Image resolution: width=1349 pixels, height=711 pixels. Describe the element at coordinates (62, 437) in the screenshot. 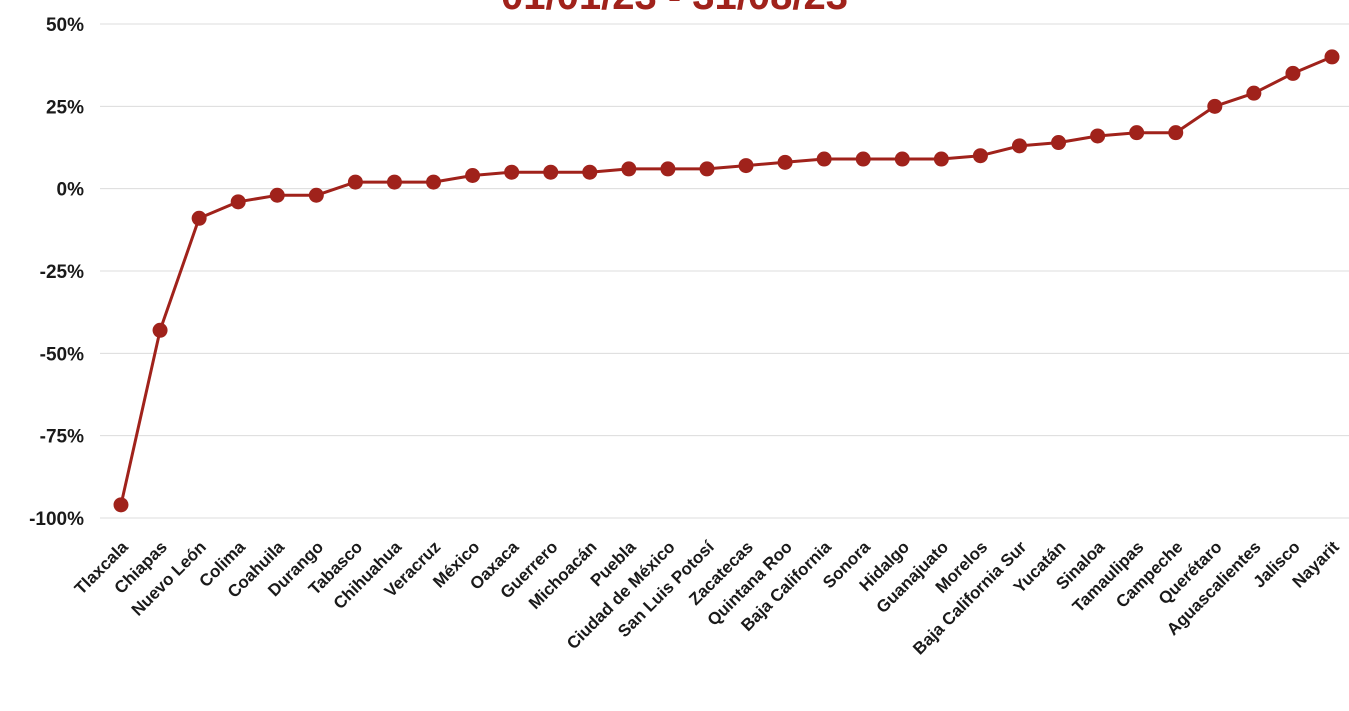

I see `y-tick-label: -75%` at that location.